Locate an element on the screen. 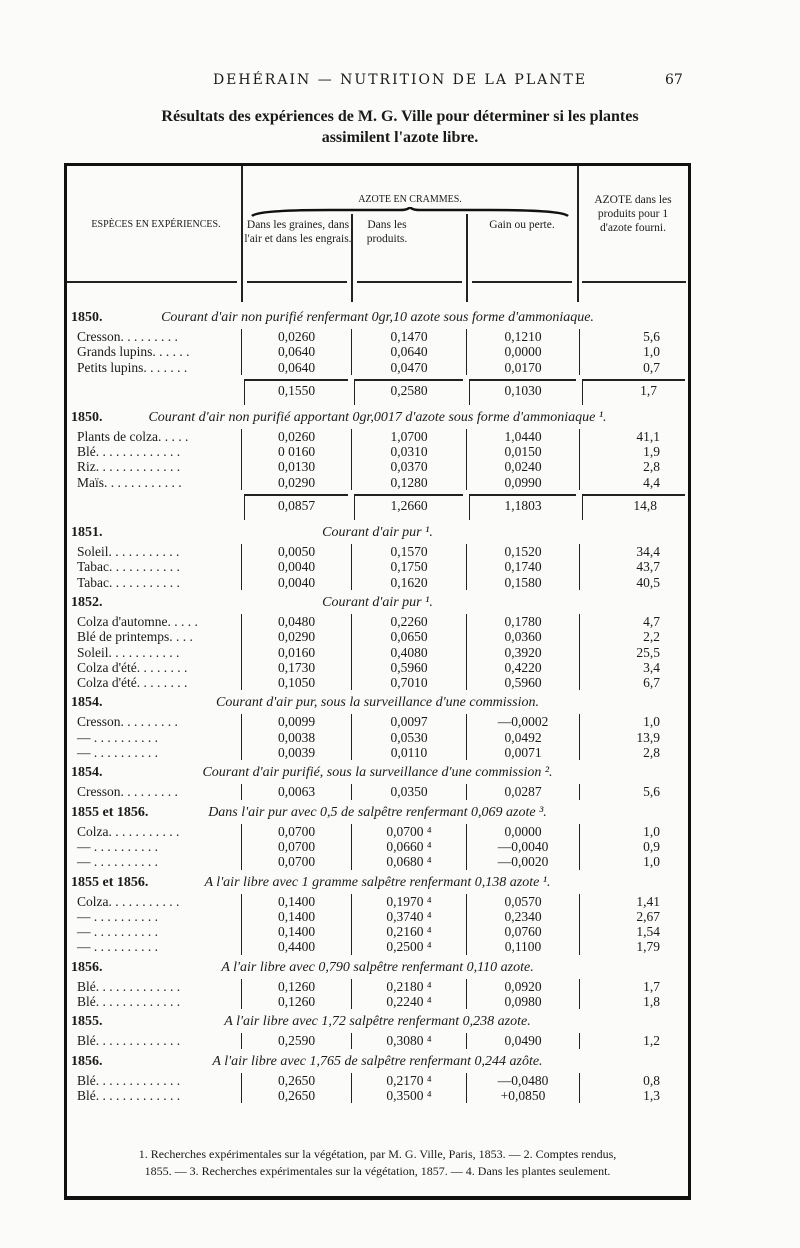  value-cell: 0,0360 is located at coordinates (522, 637).